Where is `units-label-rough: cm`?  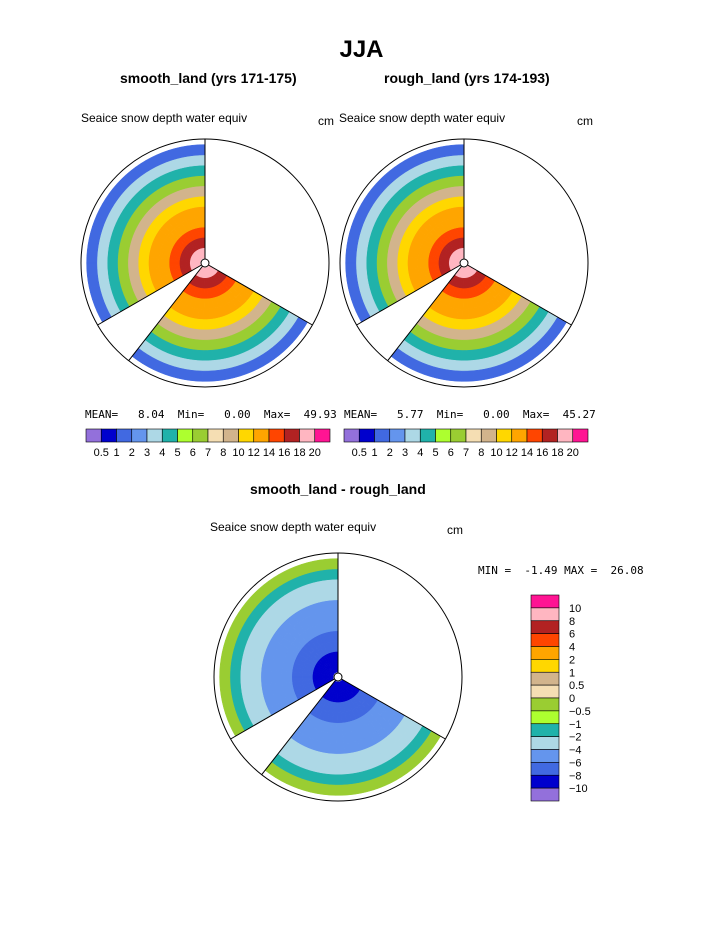 units-label-rough: cm is located at coordinates (585, 121).